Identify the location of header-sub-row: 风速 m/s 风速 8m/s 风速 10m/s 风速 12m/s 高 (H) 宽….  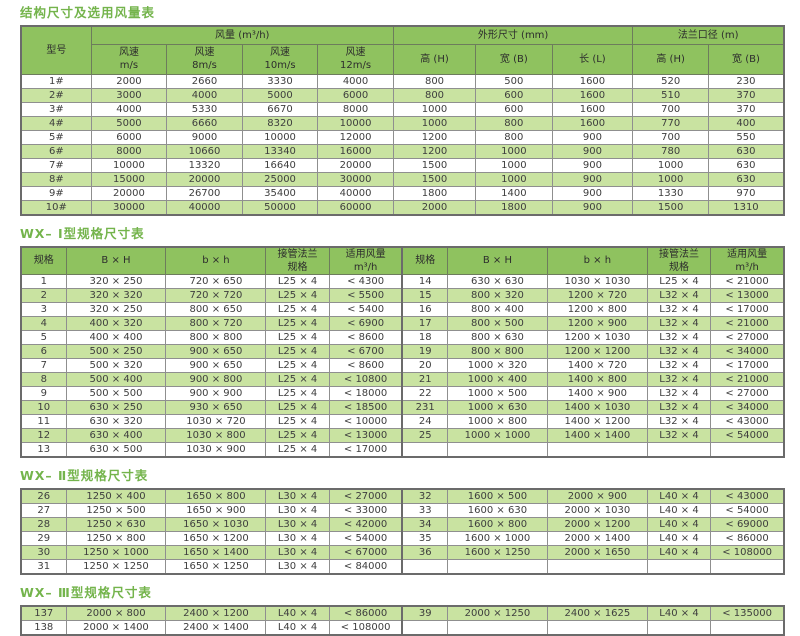
(403, 59).